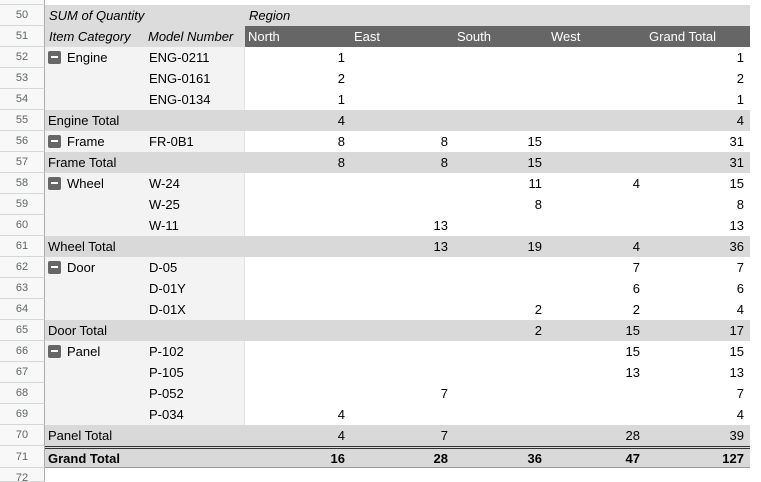 The image size is (761, 482). What do you see at coordinates (22, 330) in the screenshot?
I see `row-number: 65` at bounding box center [22, 330].